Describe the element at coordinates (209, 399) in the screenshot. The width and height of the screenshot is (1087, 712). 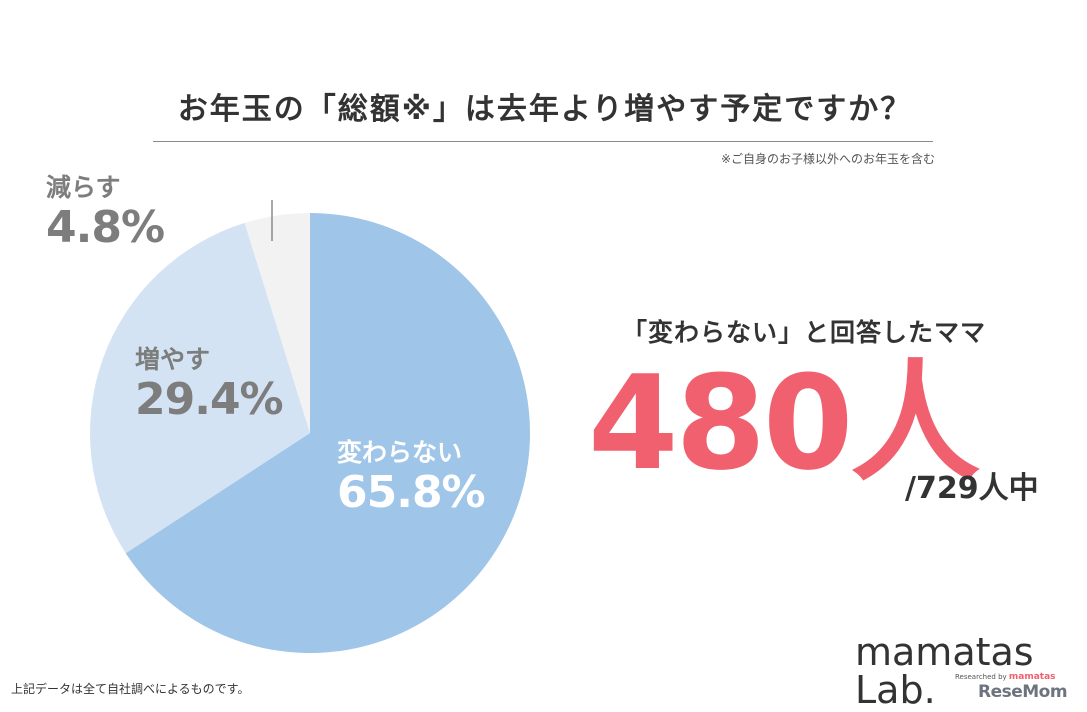
I see `slice-value-increase: 29.4%` at that location.